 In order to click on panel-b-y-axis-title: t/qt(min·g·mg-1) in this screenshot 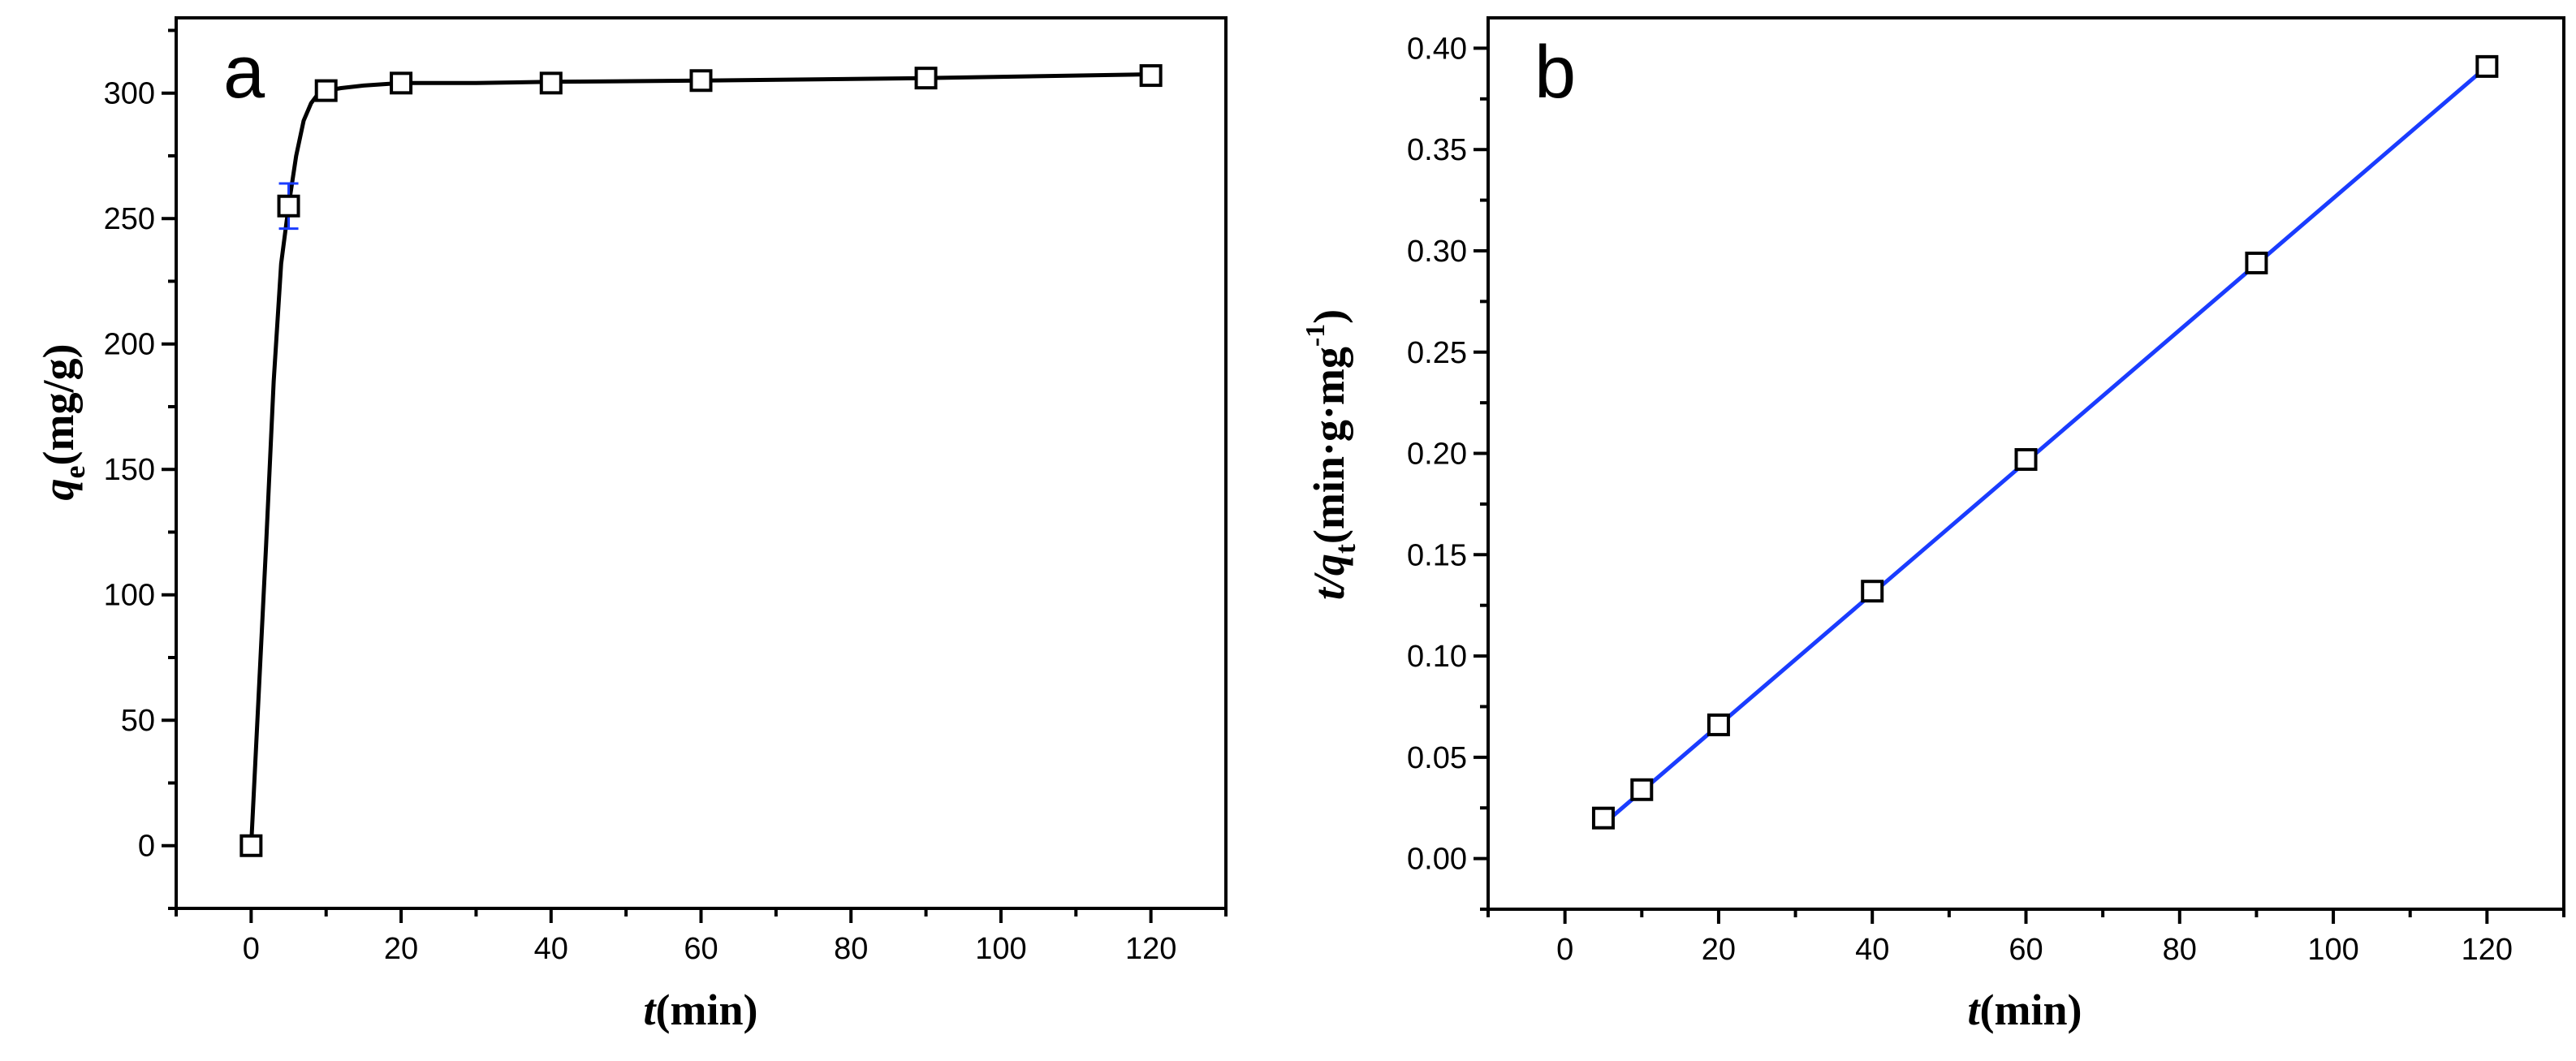, I will do `click(1331, 454)`.